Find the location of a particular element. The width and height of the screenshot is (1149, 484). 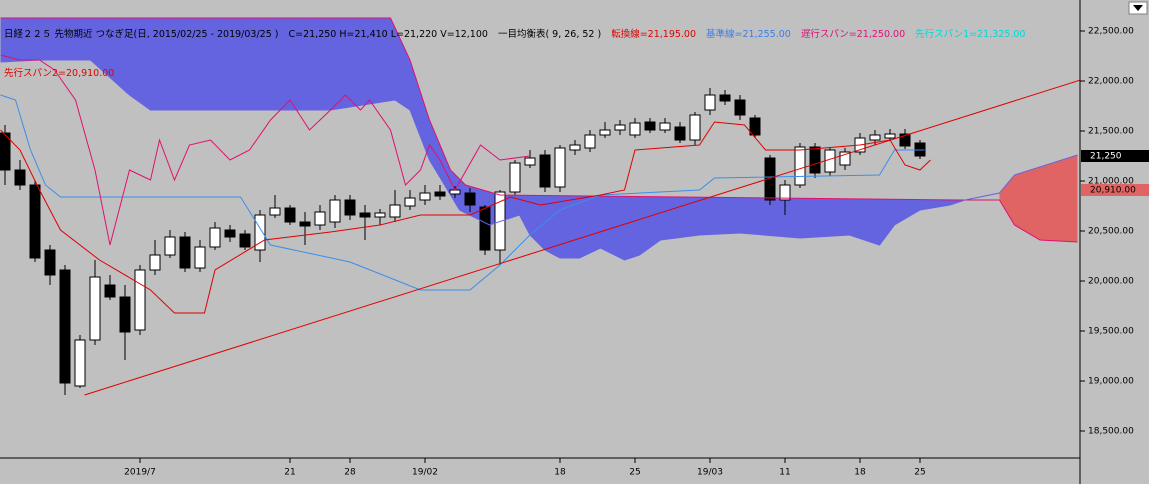

x-tick-label: 11 is located at coordinates (784, 473).